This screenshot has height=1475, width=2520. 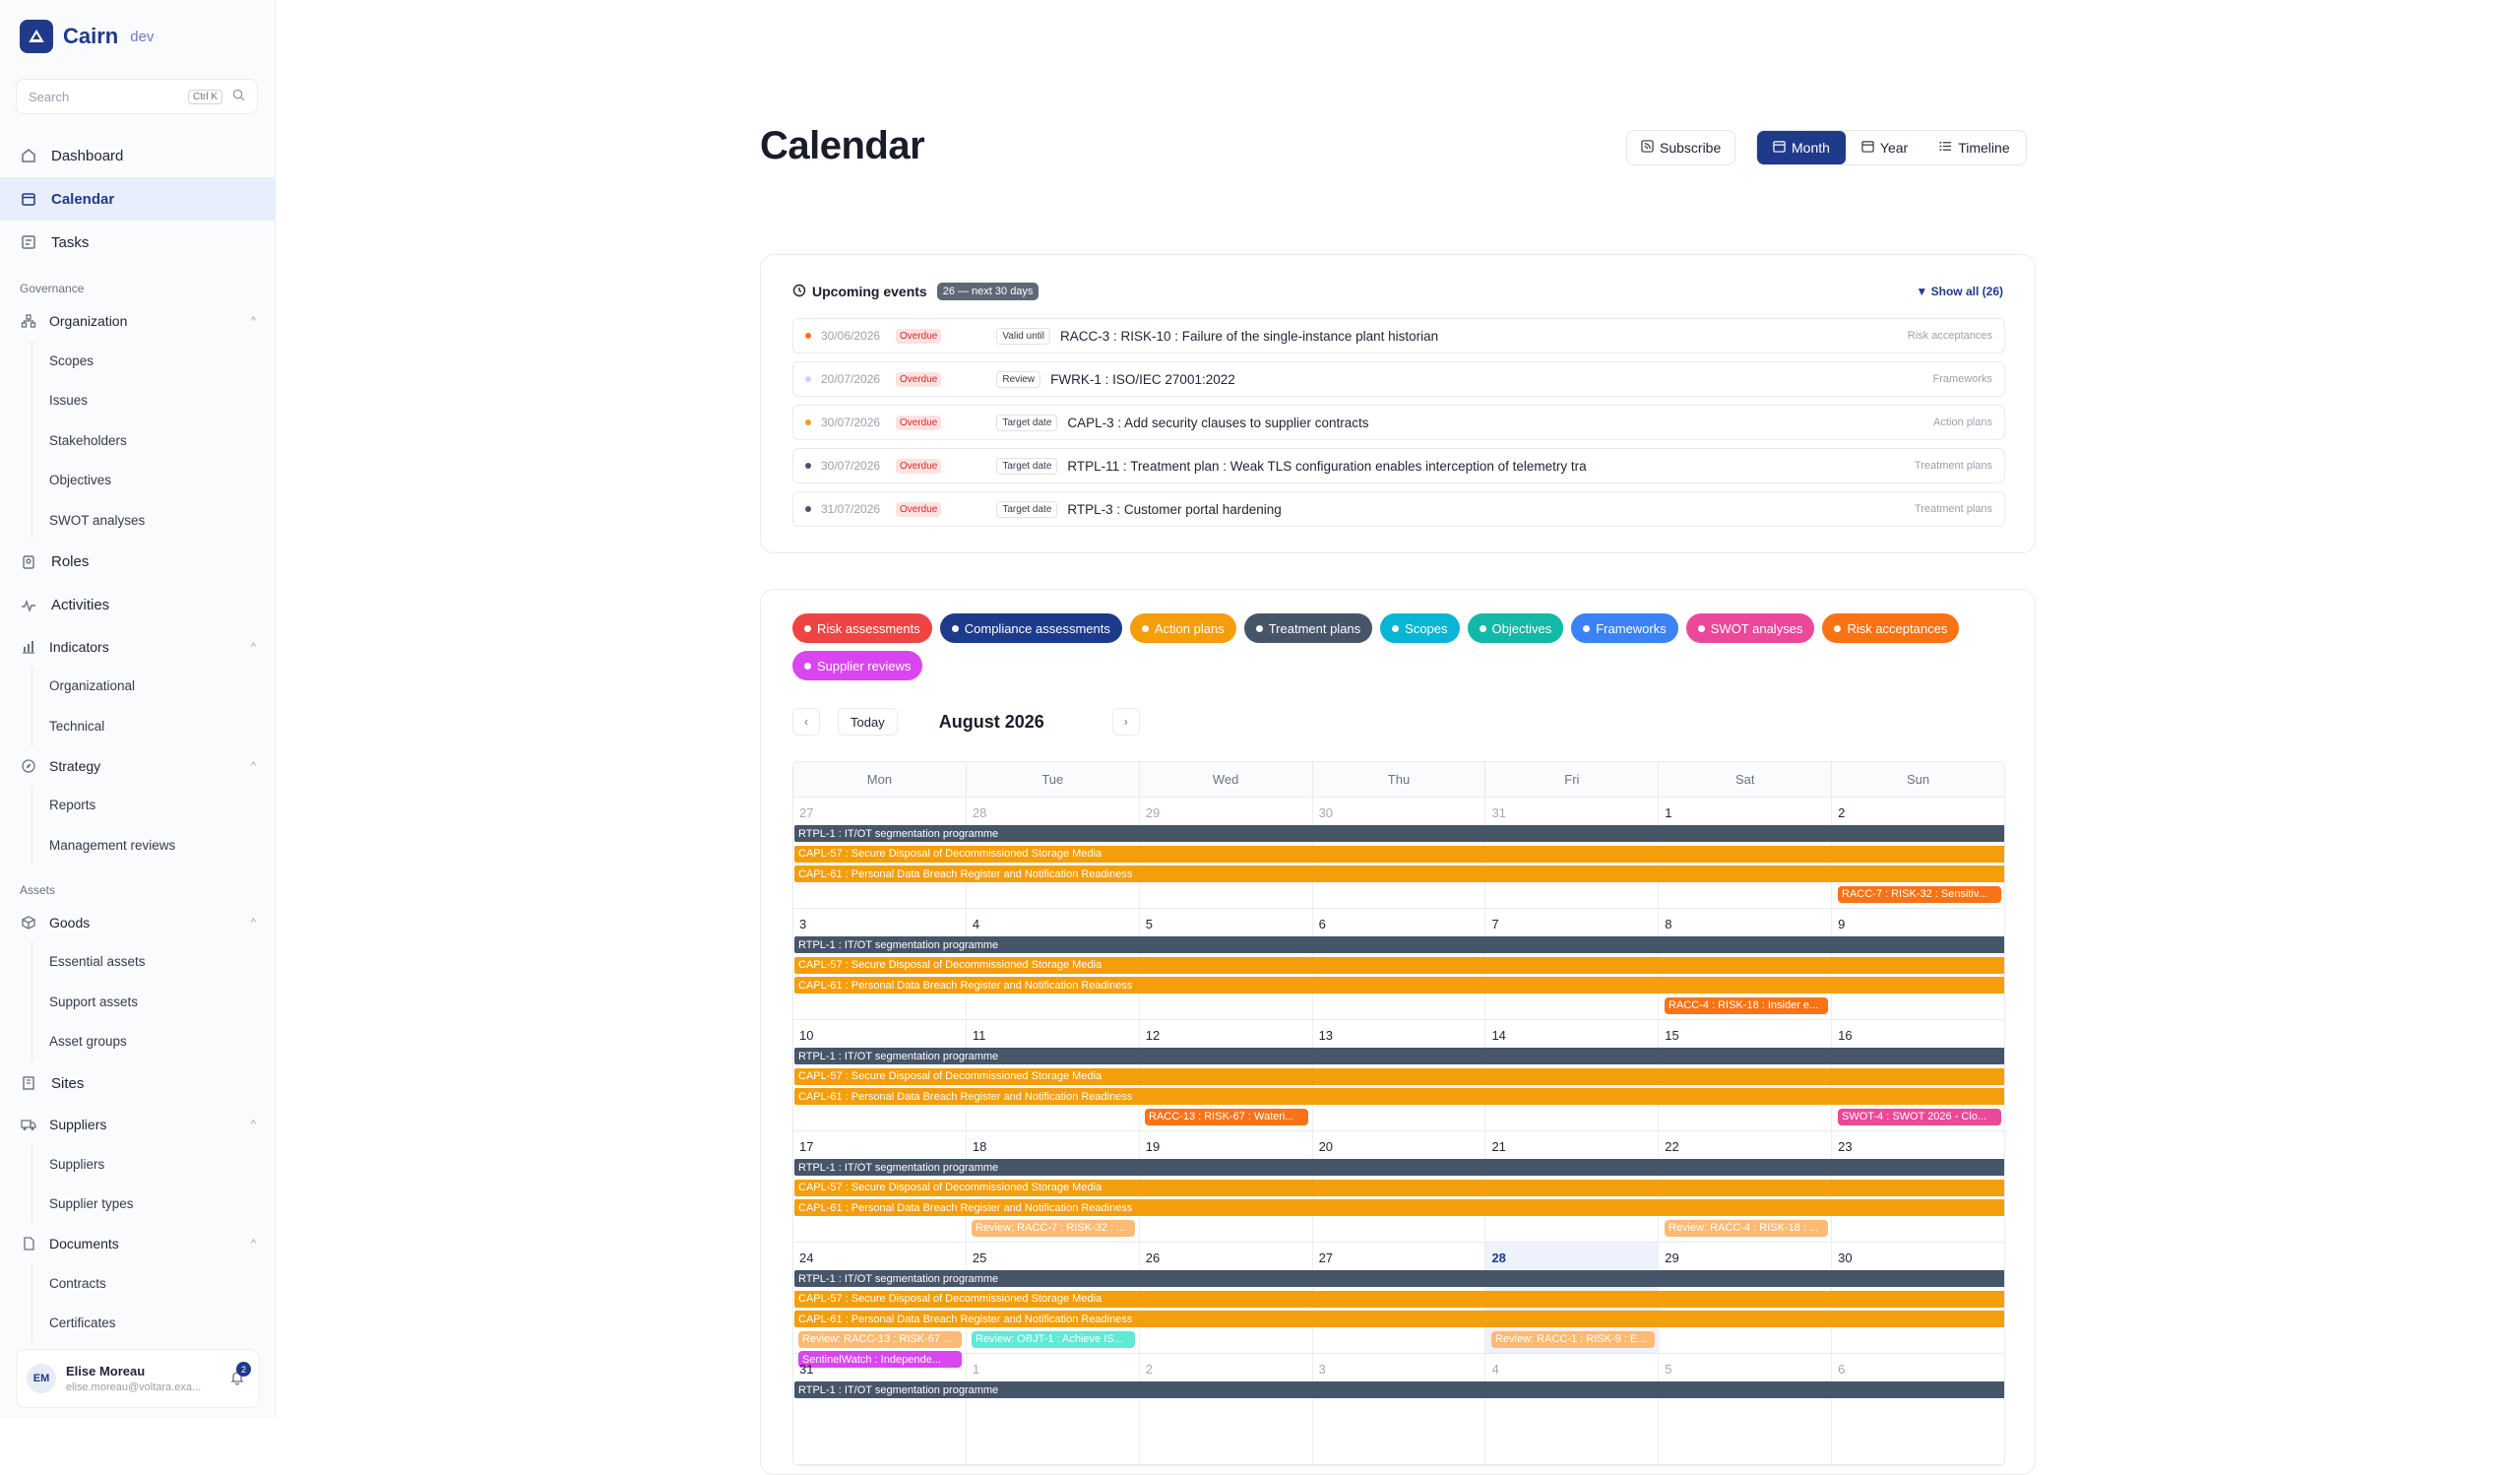 What do you see at coordinates (1974, 147) in the screenshot?
I see `view-timeline-button: Timeline` at bounding box center [1974, 147].